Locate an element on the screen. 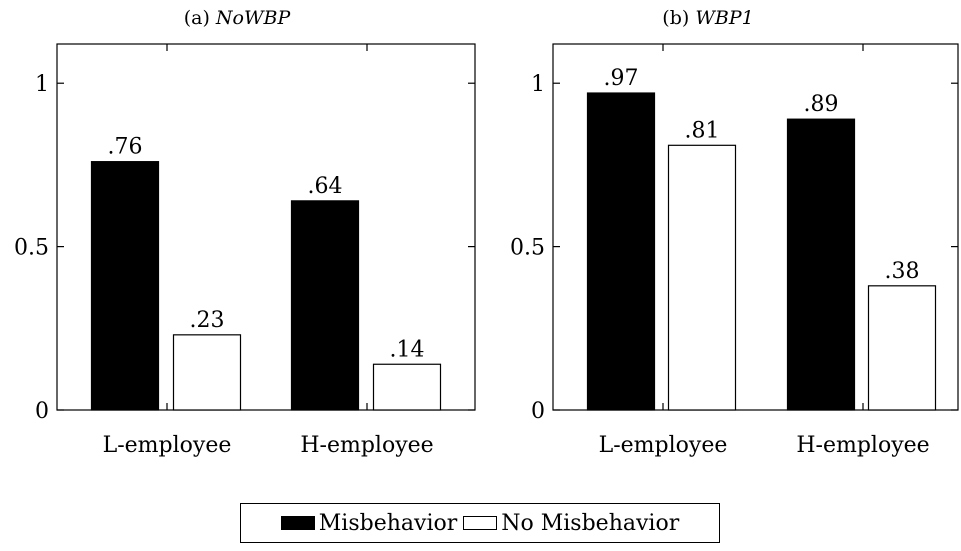 This screenshot has width=961, height=551. panel-title-prefix: (a) is located at coordinates (200, 18).